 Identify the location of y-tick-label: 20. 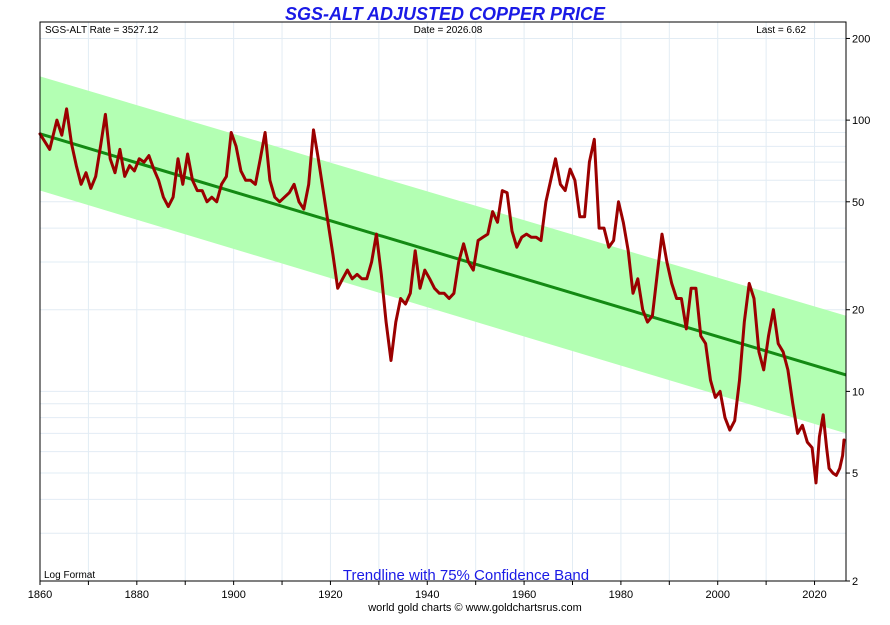
(858, 311).